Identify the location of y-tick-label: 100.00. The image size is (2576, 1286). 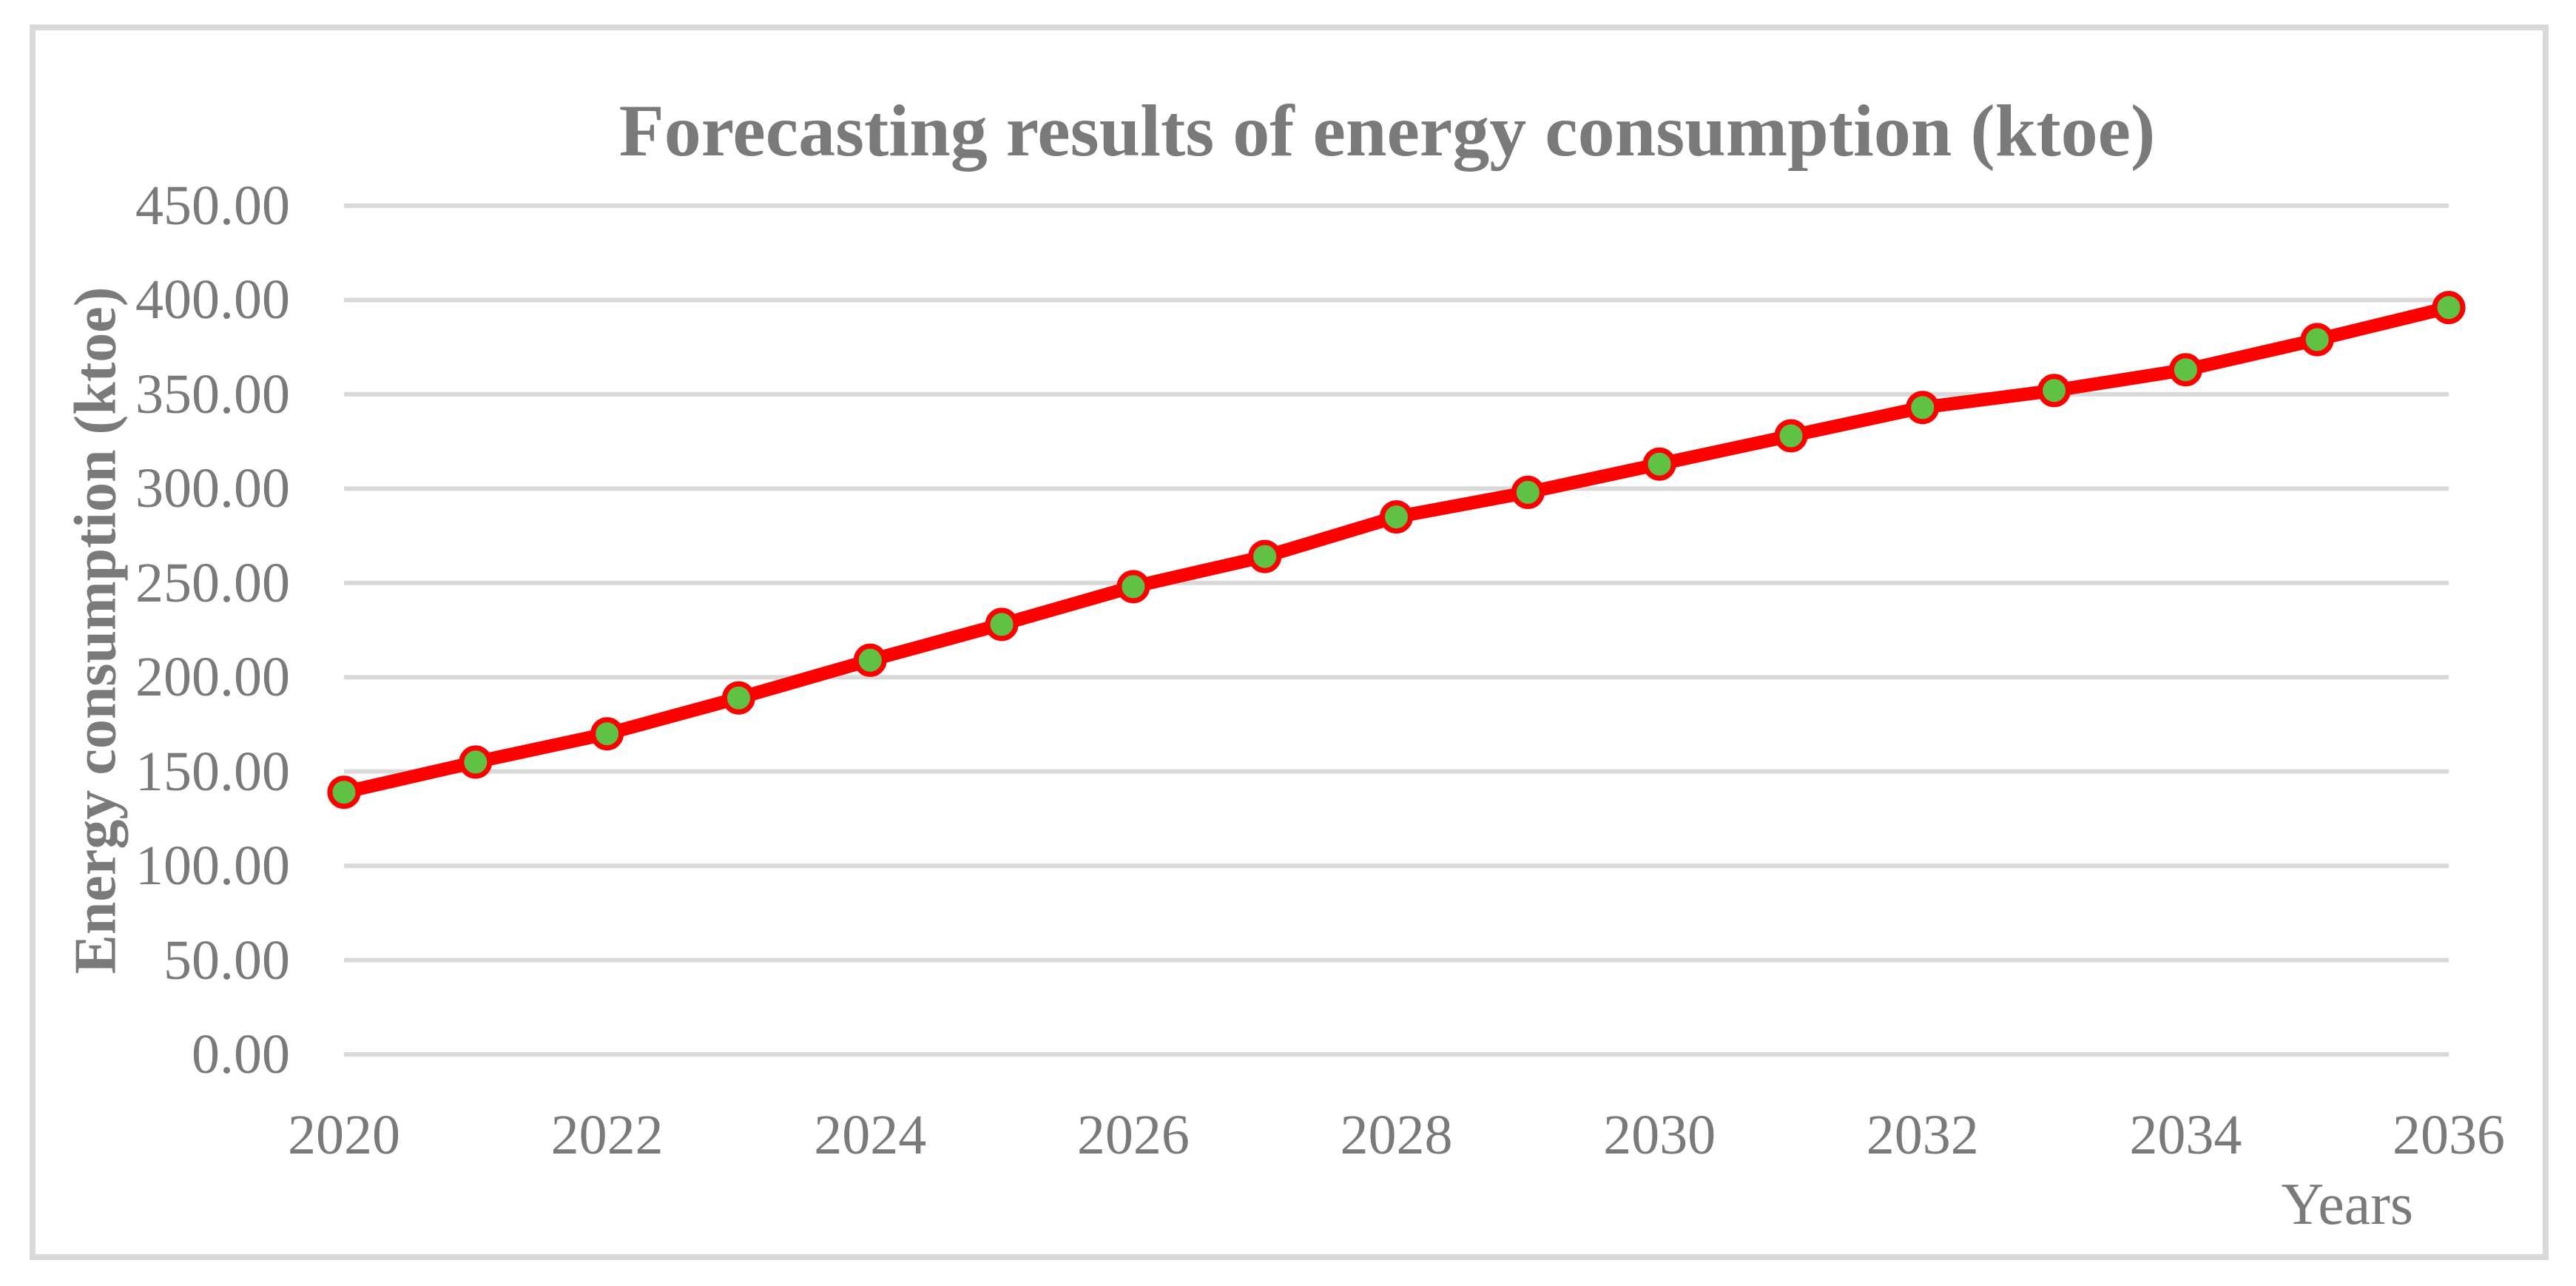
(212, 866).